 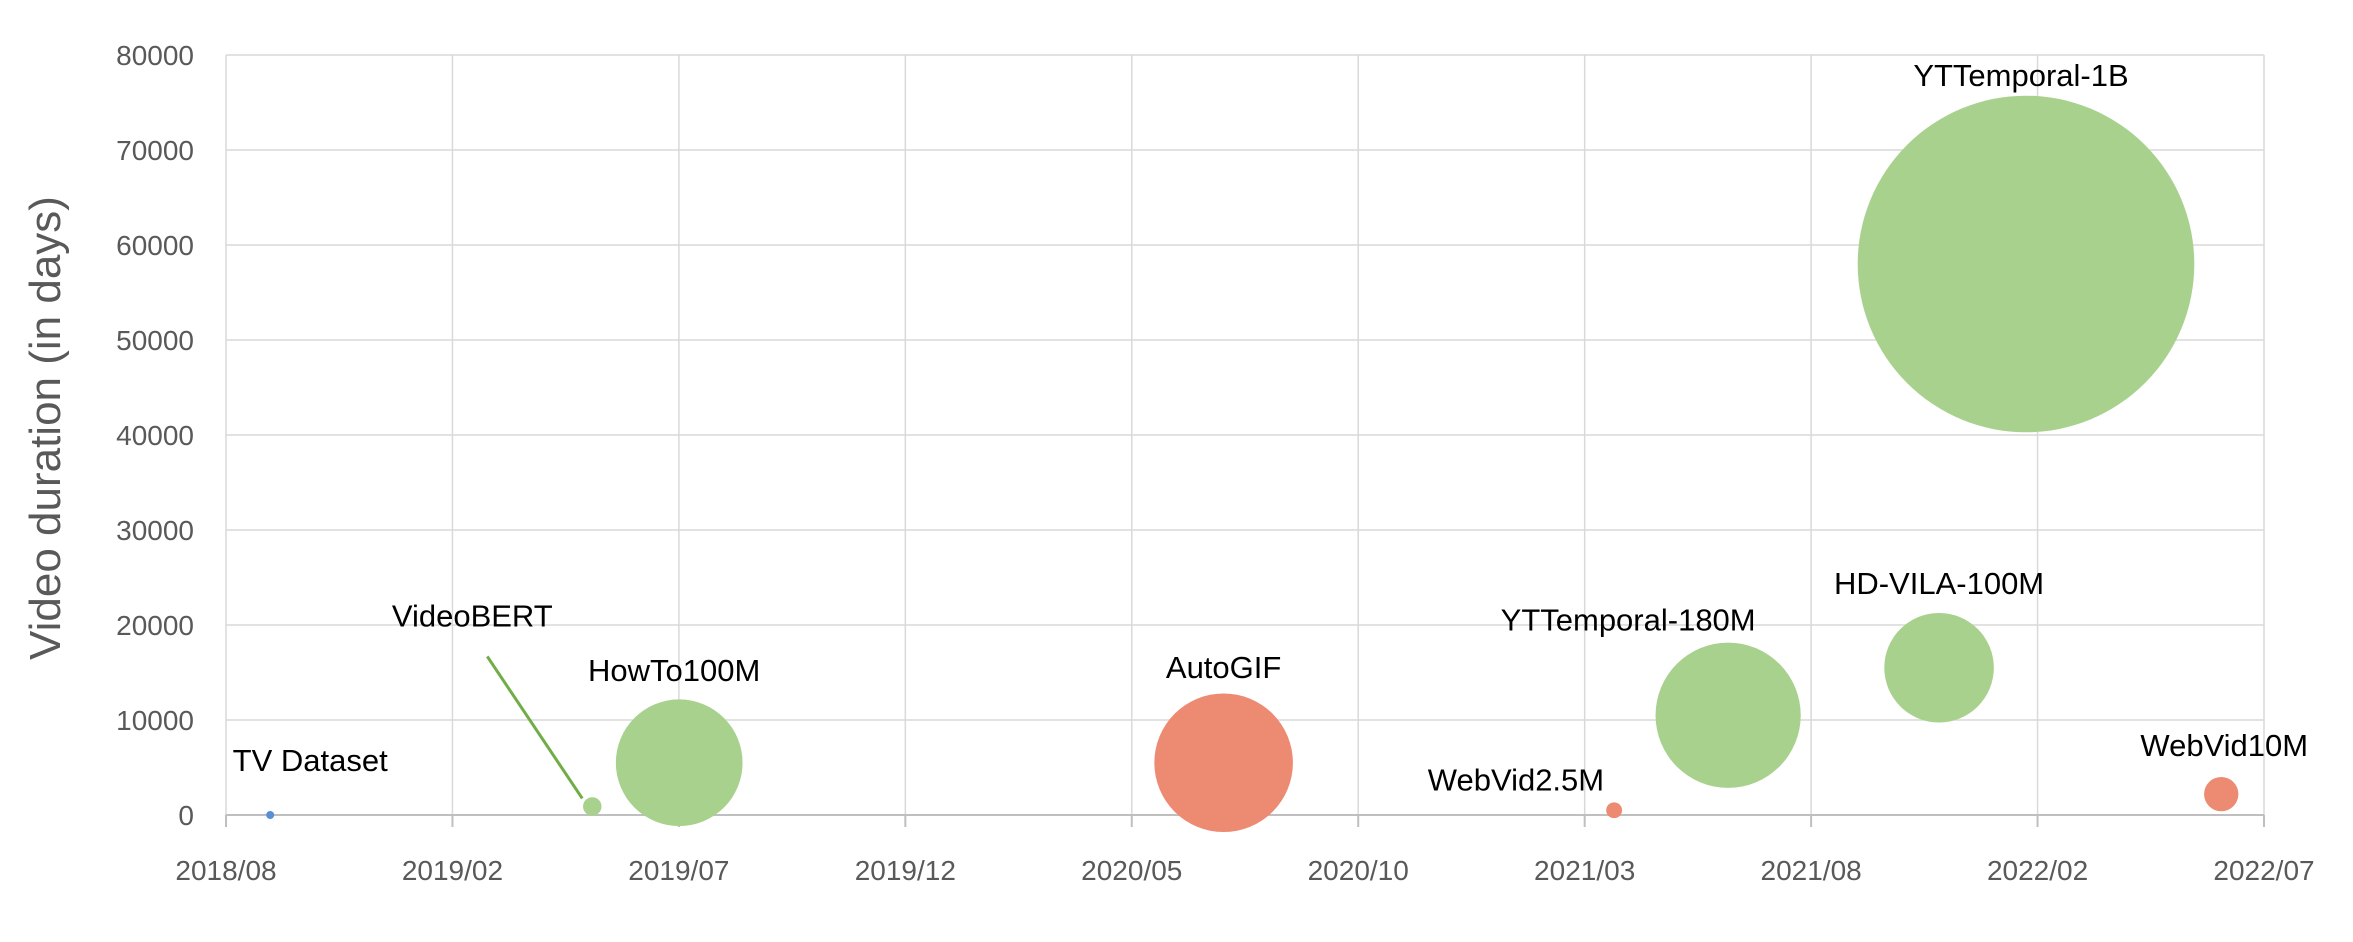 What do you see at coordinates (592, 806) in the screenshot?
I see `bubble-videobert` at bounding box center [592, 806].